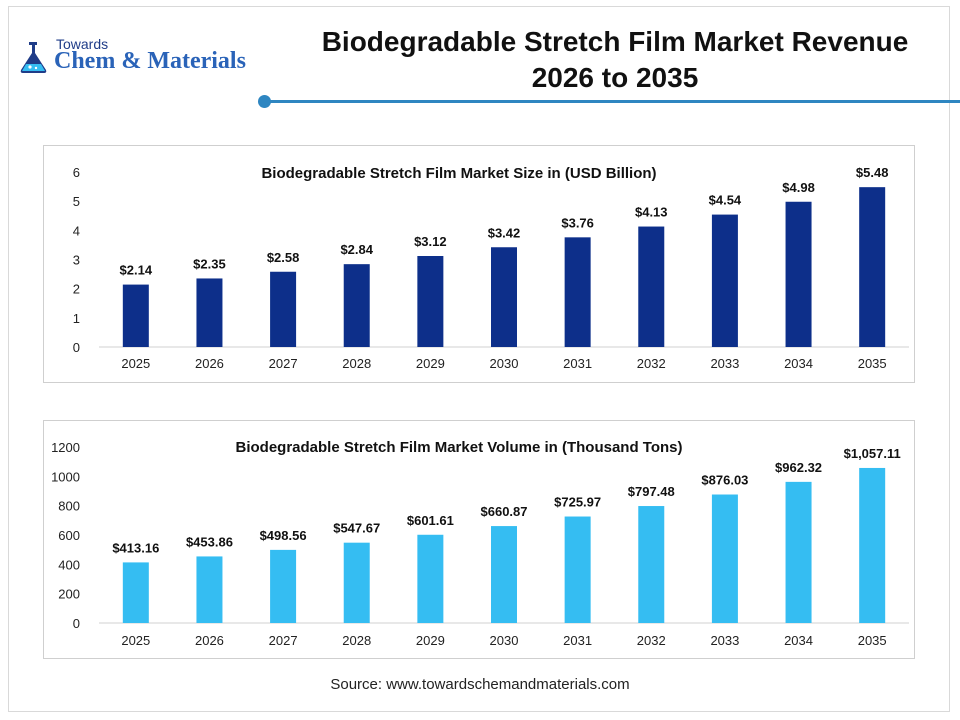  What do you see at coordinates (504, 511) in the screenshot?
I see `data-label: $660.87` at bounding box center [504, 511].